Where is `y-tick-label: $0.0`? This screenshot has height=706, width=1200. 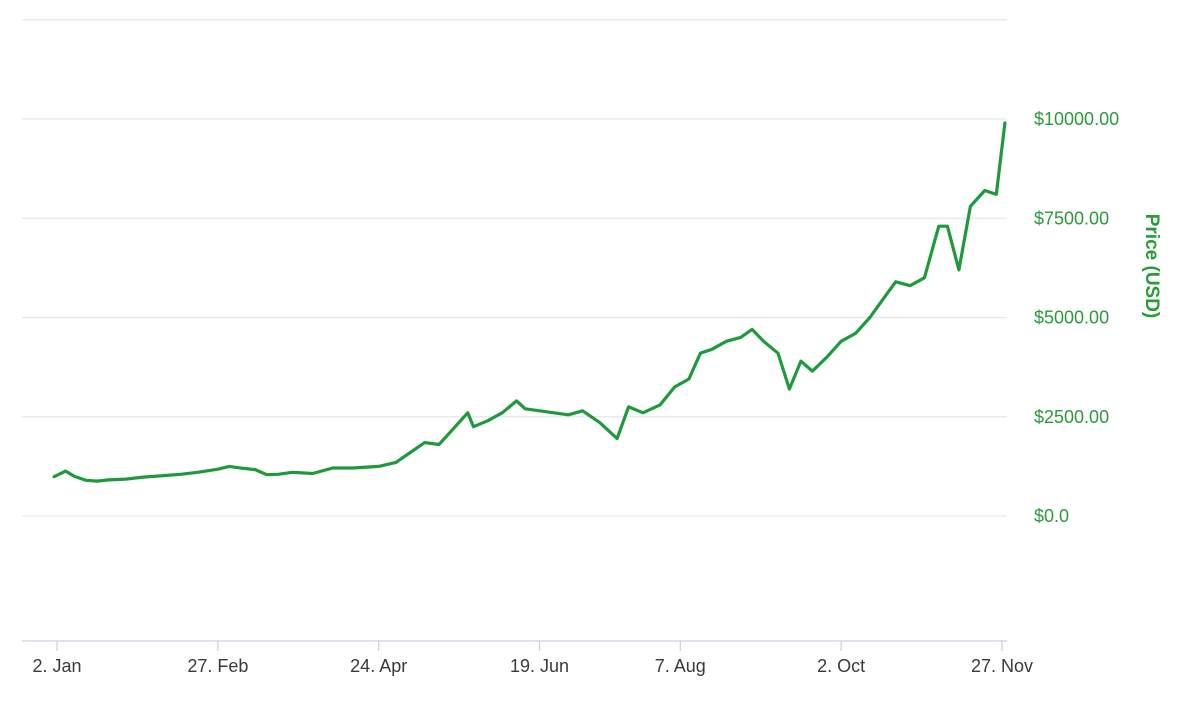
y-tick-label: $0.0 is located at coordinates (1051, 516).